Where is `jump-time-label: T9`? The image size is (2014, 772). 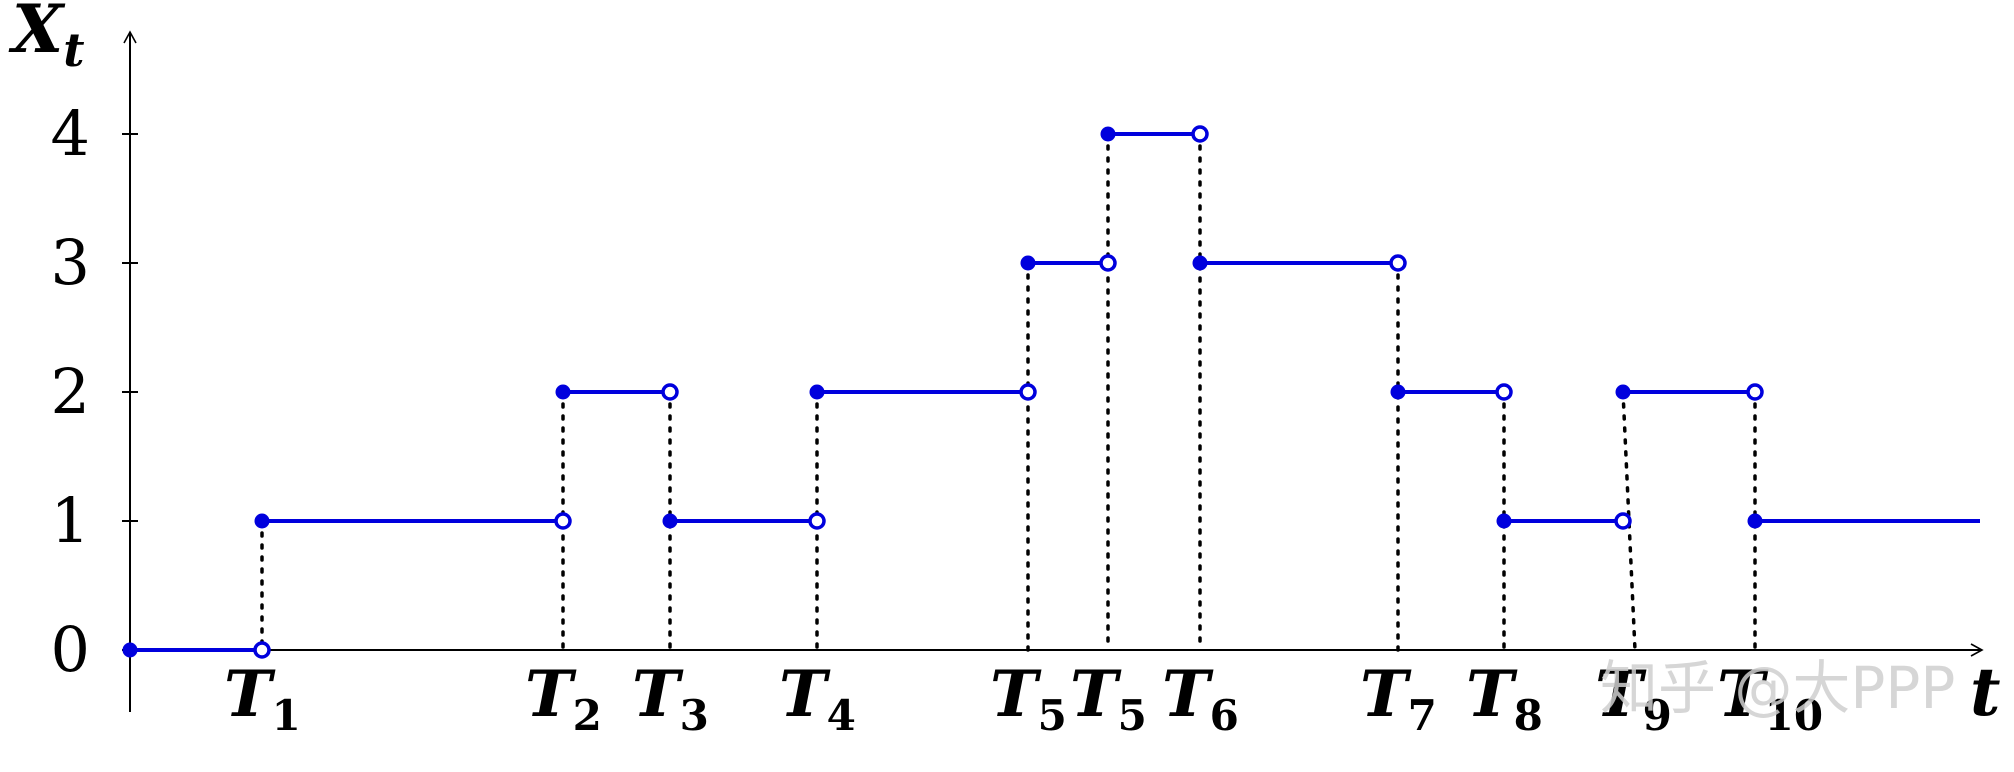
jump-time-label: T9 is located at coordinates (1633, 698).